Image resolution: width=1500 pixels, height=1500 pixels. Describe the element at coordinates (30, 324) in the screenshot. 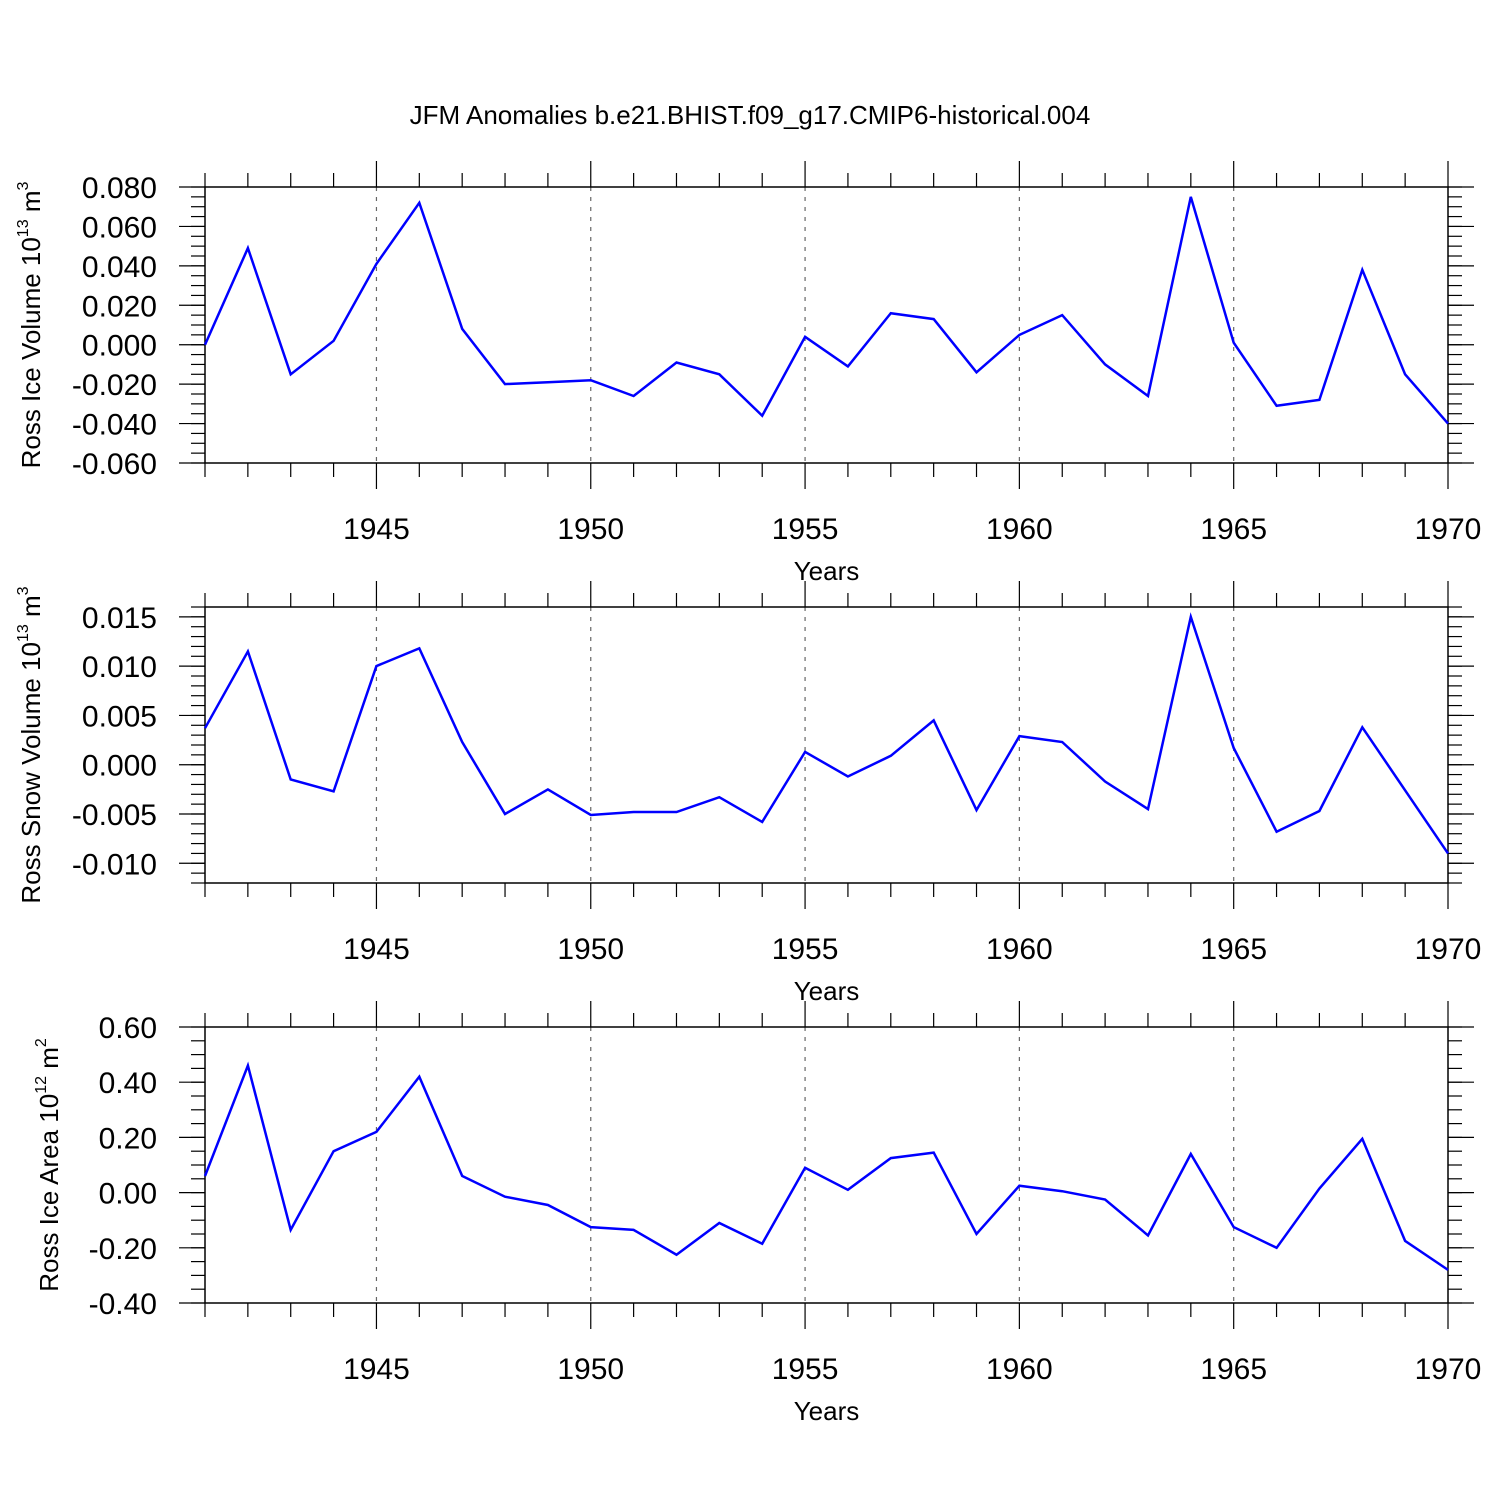

I see `y-axis-label: Ross Ice Volume 1013 m3` at that location.